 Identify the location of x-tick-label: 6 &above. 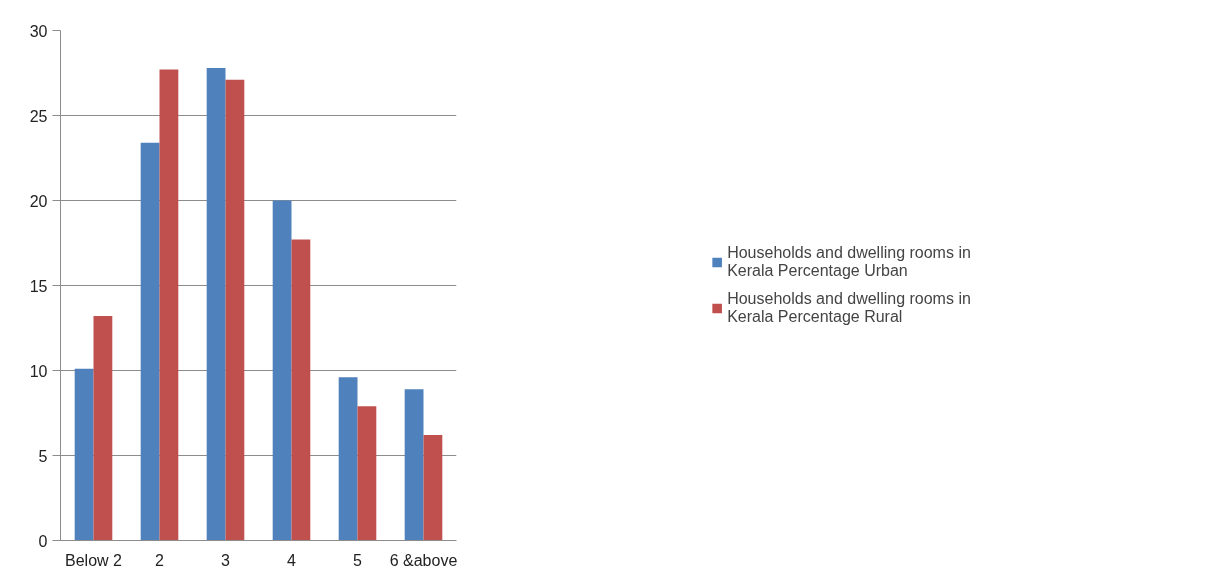
(423, 560).